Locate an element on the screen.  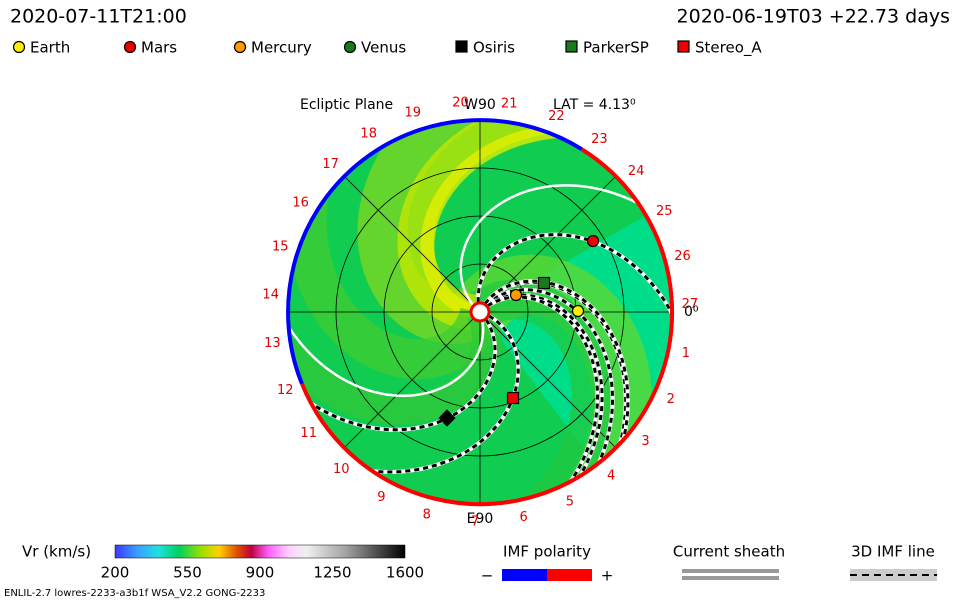
legend-label: Mercury is located at coordinates (281, 48).